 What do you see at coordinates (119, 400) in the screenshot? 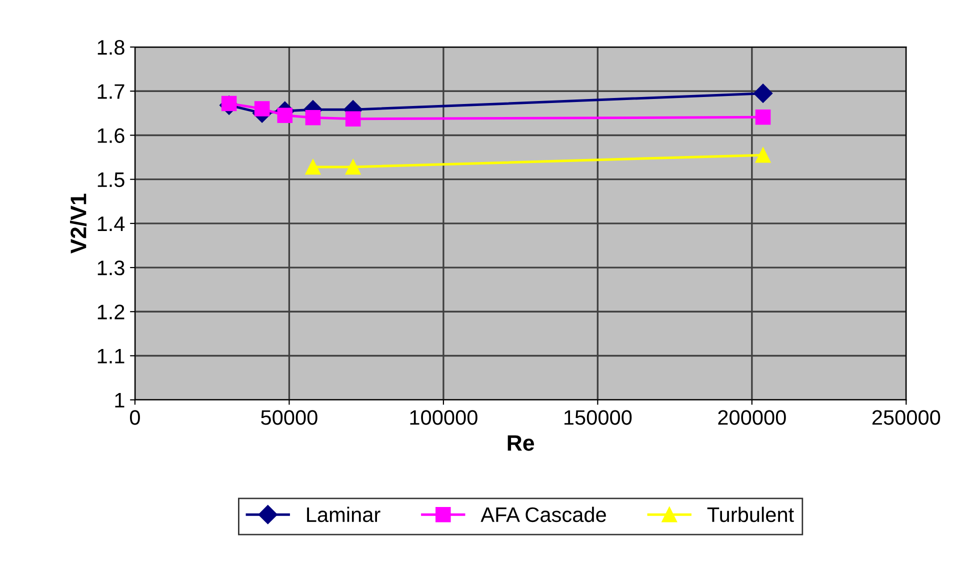
I see `y-tick-label: 1` at bounding box center [119, 400].